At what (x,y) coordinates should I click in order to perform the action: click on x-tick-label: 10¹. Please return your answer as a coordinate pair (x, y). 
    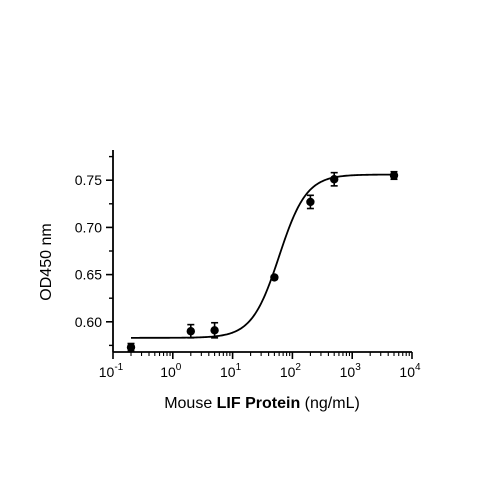
    Looking at the image, I should click on (231, 371).